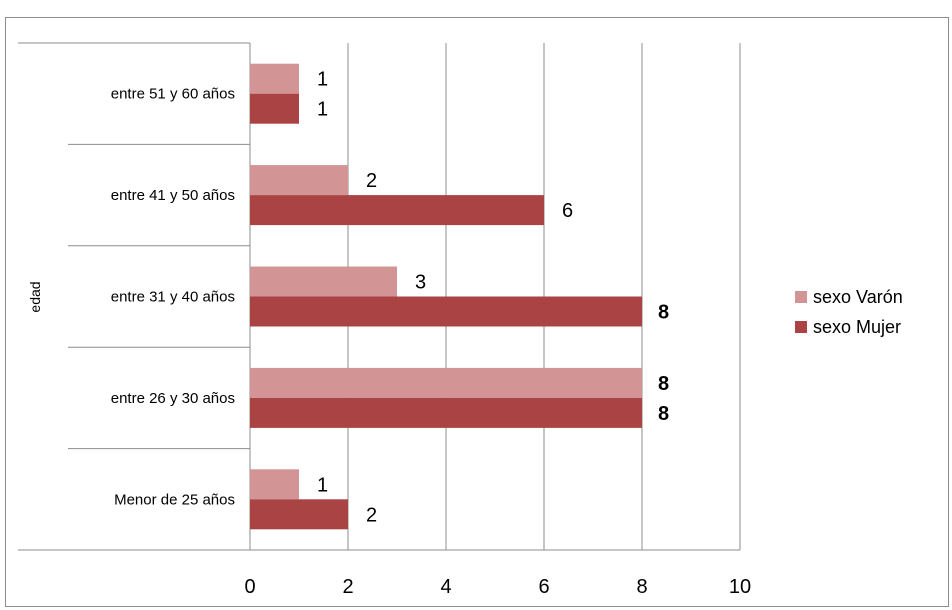  I want to click on legend: sexo Varón sexo Mujer, so click(870, 314).